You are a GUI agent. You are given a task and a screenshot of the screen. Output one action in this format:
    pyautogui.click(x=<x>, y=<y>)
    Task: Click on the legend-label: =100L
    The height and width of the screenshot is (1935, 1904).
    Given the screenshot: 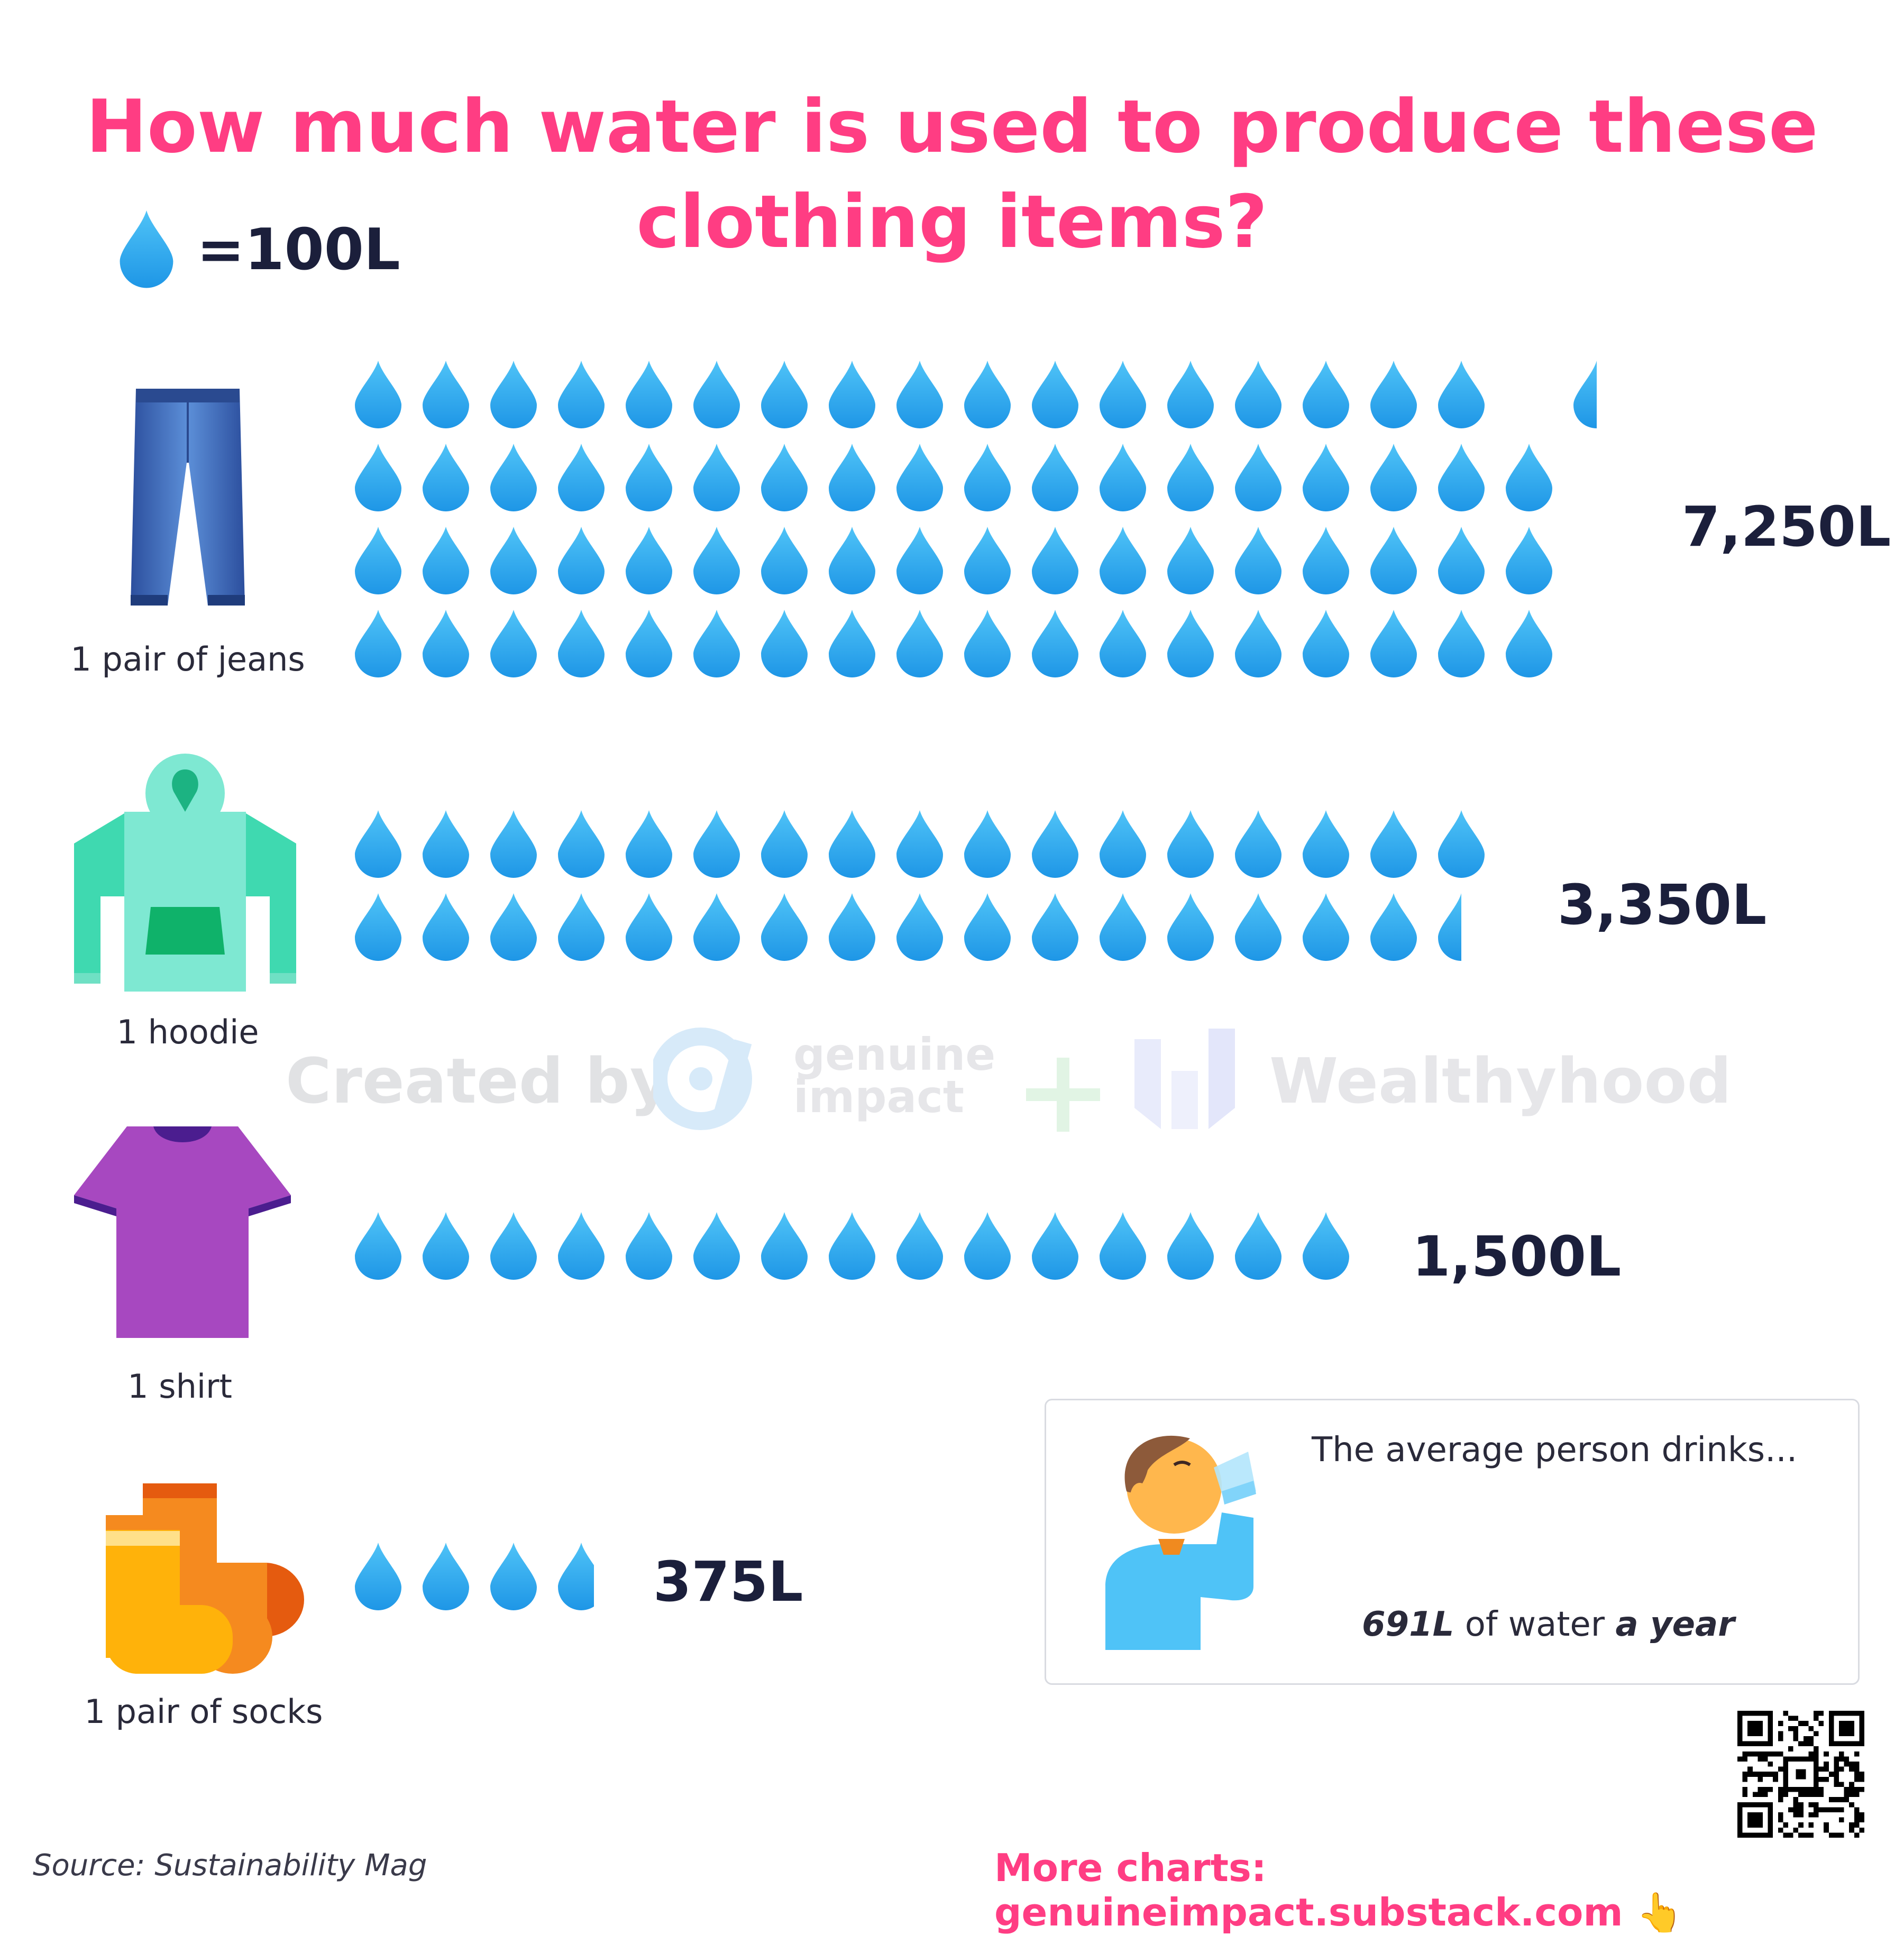 What is the action you would take?
    pyautogui.click(x=298, y=250)
    